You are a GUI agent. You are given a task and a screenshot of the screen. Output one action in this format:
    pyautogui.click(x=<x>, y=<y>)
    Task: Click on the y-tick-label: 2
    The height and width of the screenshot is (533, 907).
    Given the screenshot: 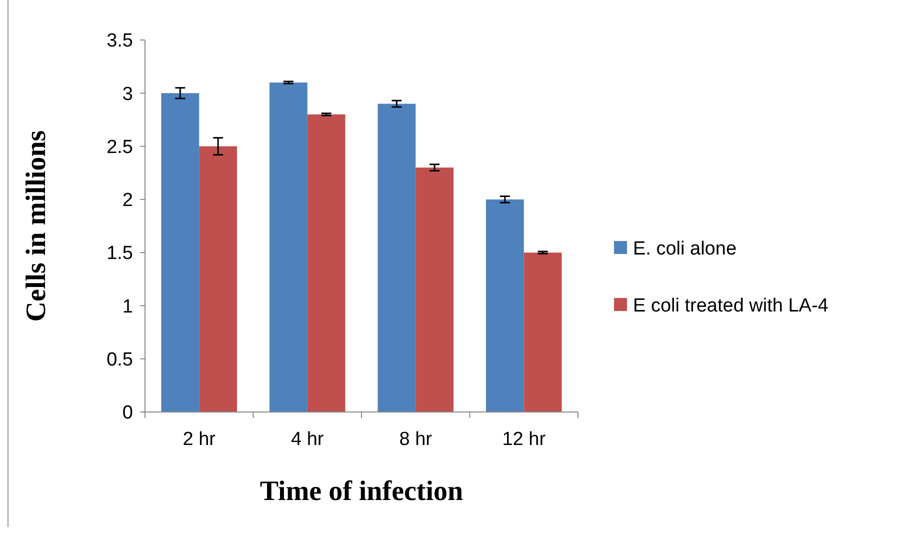 What is the action you would take?
    pyautogui.click(x=127, y=201)
    